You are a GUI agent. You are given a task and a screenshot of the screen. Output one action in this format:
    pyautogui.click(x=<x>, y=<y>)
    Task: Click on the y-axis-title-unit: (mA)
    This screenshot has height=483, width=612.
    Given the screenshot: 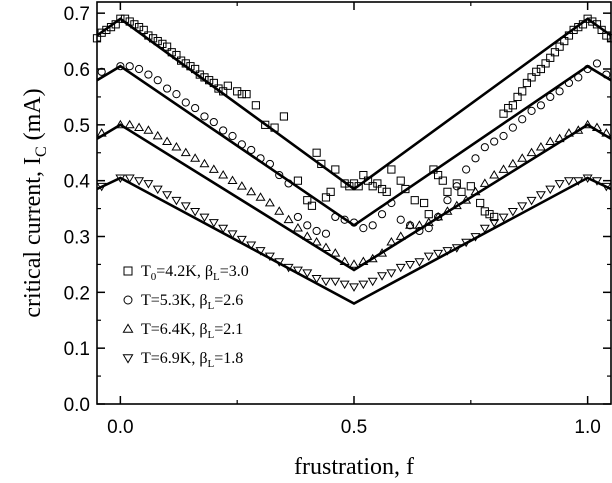 What is the action you would take?
    pyautogui.click(x=33, y=117)
    